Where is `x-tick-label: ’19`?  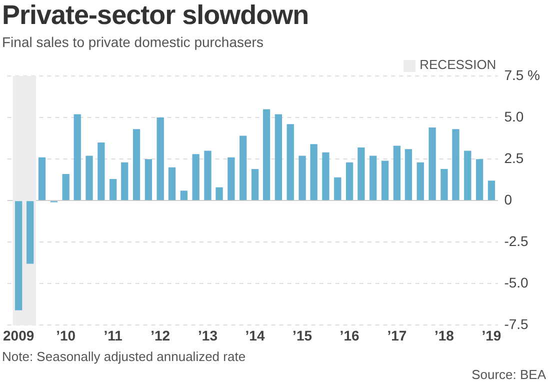 x-tick-label: ’19 is located at coordinates (492, 335).